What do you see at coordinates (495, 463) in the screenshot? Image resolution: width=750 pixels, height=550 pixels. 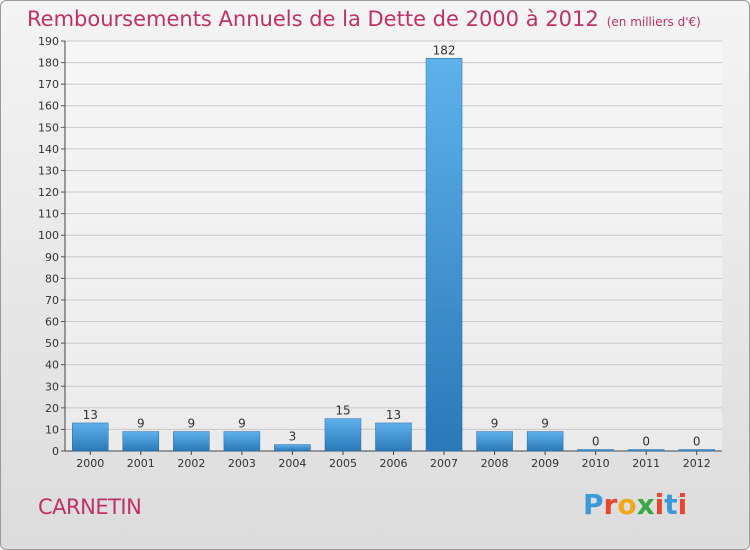 I see `x-tick-label-2008: 2008` at bounding box center [495, 463].